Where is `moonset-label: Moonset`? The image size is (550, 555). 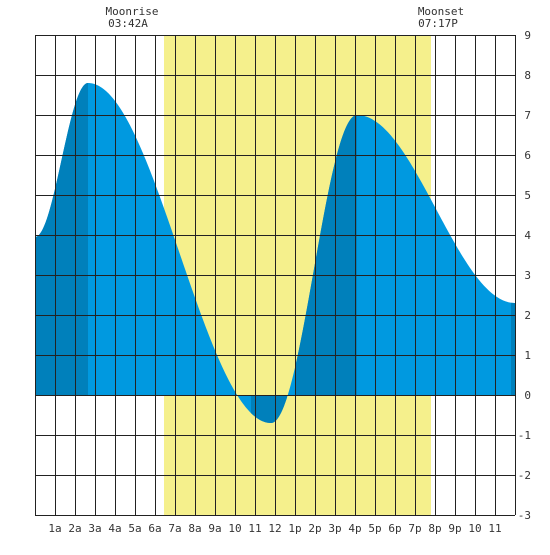
moonset-label: Moonset is located at coordinates (441, 11).